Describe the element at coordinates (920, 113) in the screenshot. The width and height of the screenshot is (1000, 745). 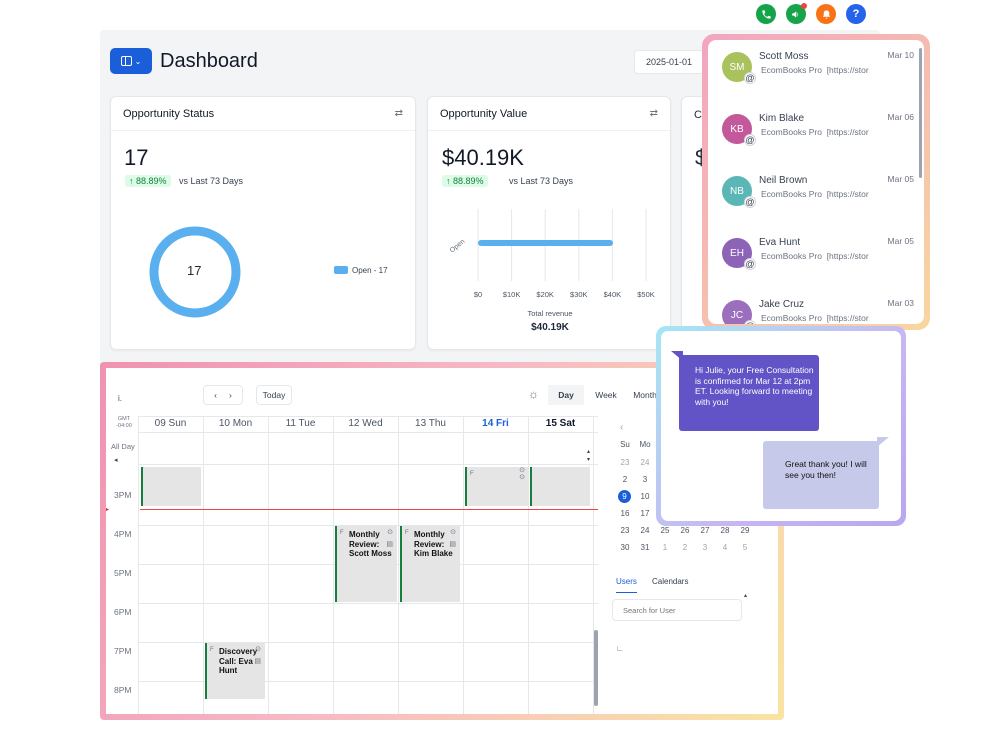
I see `conversations-scrollbar` at that location.